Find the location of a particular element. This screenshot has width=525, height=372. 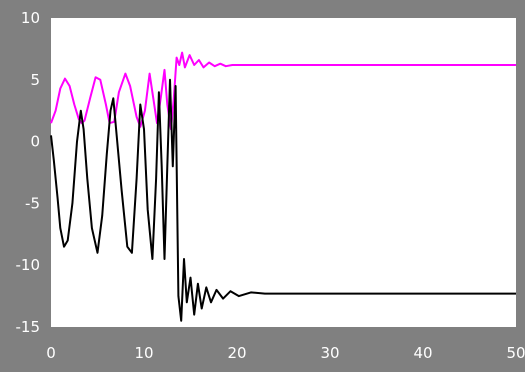

x-tick-label: 0 is located at coordinates (51, 353).